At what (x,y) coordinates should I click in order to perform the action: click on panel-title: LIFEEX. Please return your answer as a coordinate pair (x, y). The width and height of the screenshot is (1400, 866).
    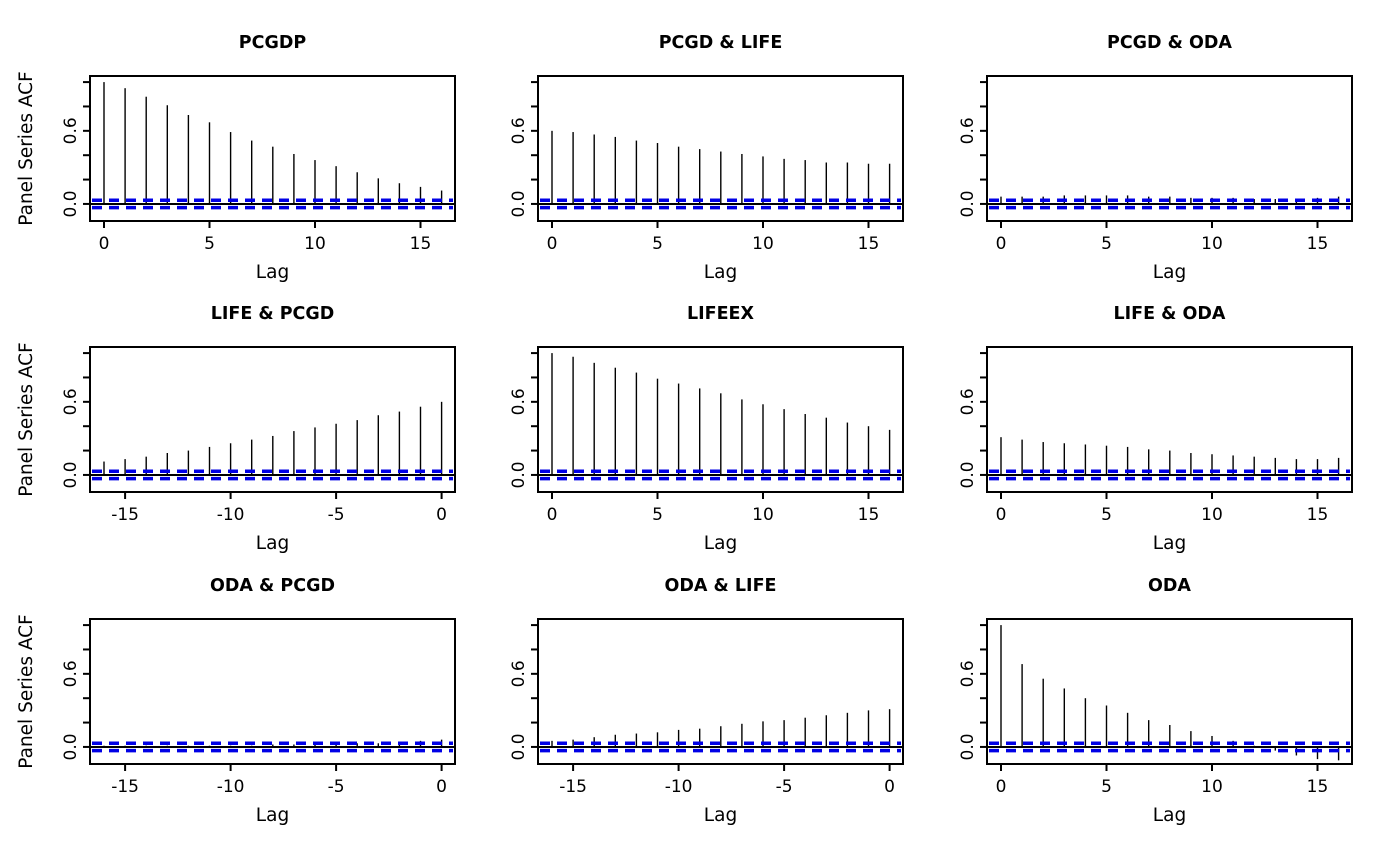
    Looking at the image, I should click on (721, 314).